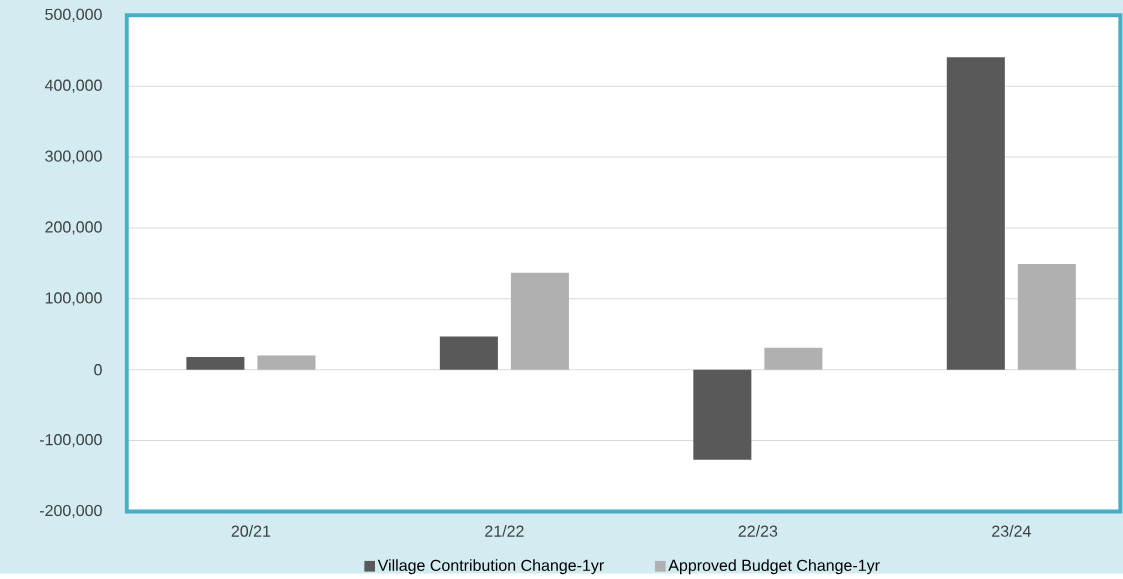 The height and width of the screenshot is (579, 1123). What do you see at coordinates (70, 441) in the screenshot?
I see `y-tick-label: -100,000` at bounding box center [70, 441].